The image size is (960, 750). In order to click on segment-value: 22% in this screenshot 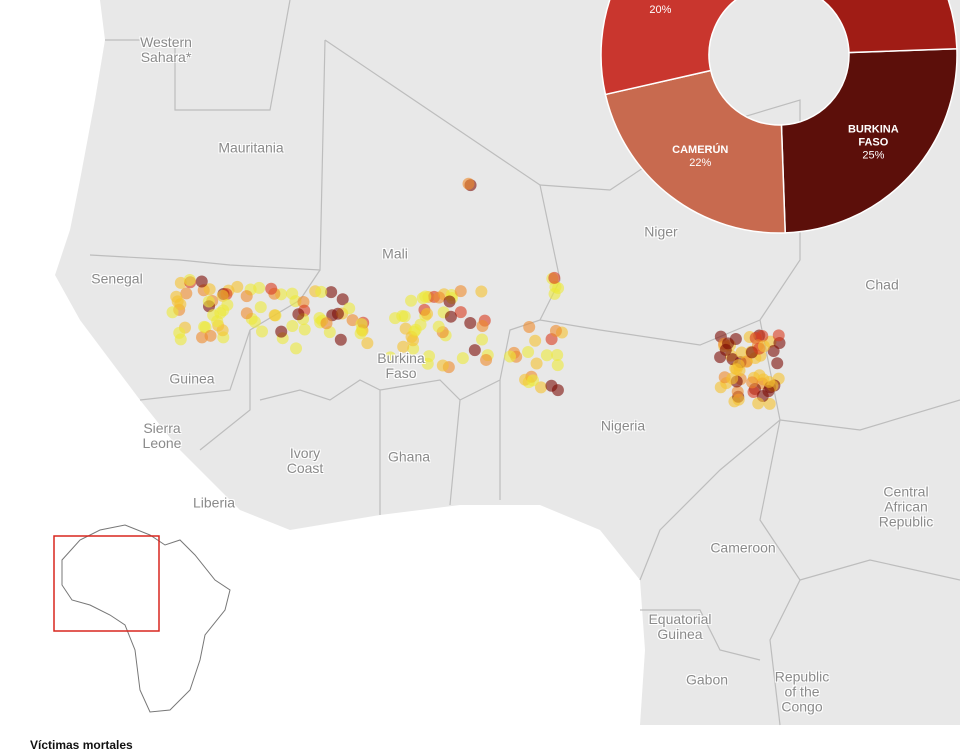, I will do `click(700, 163)`.